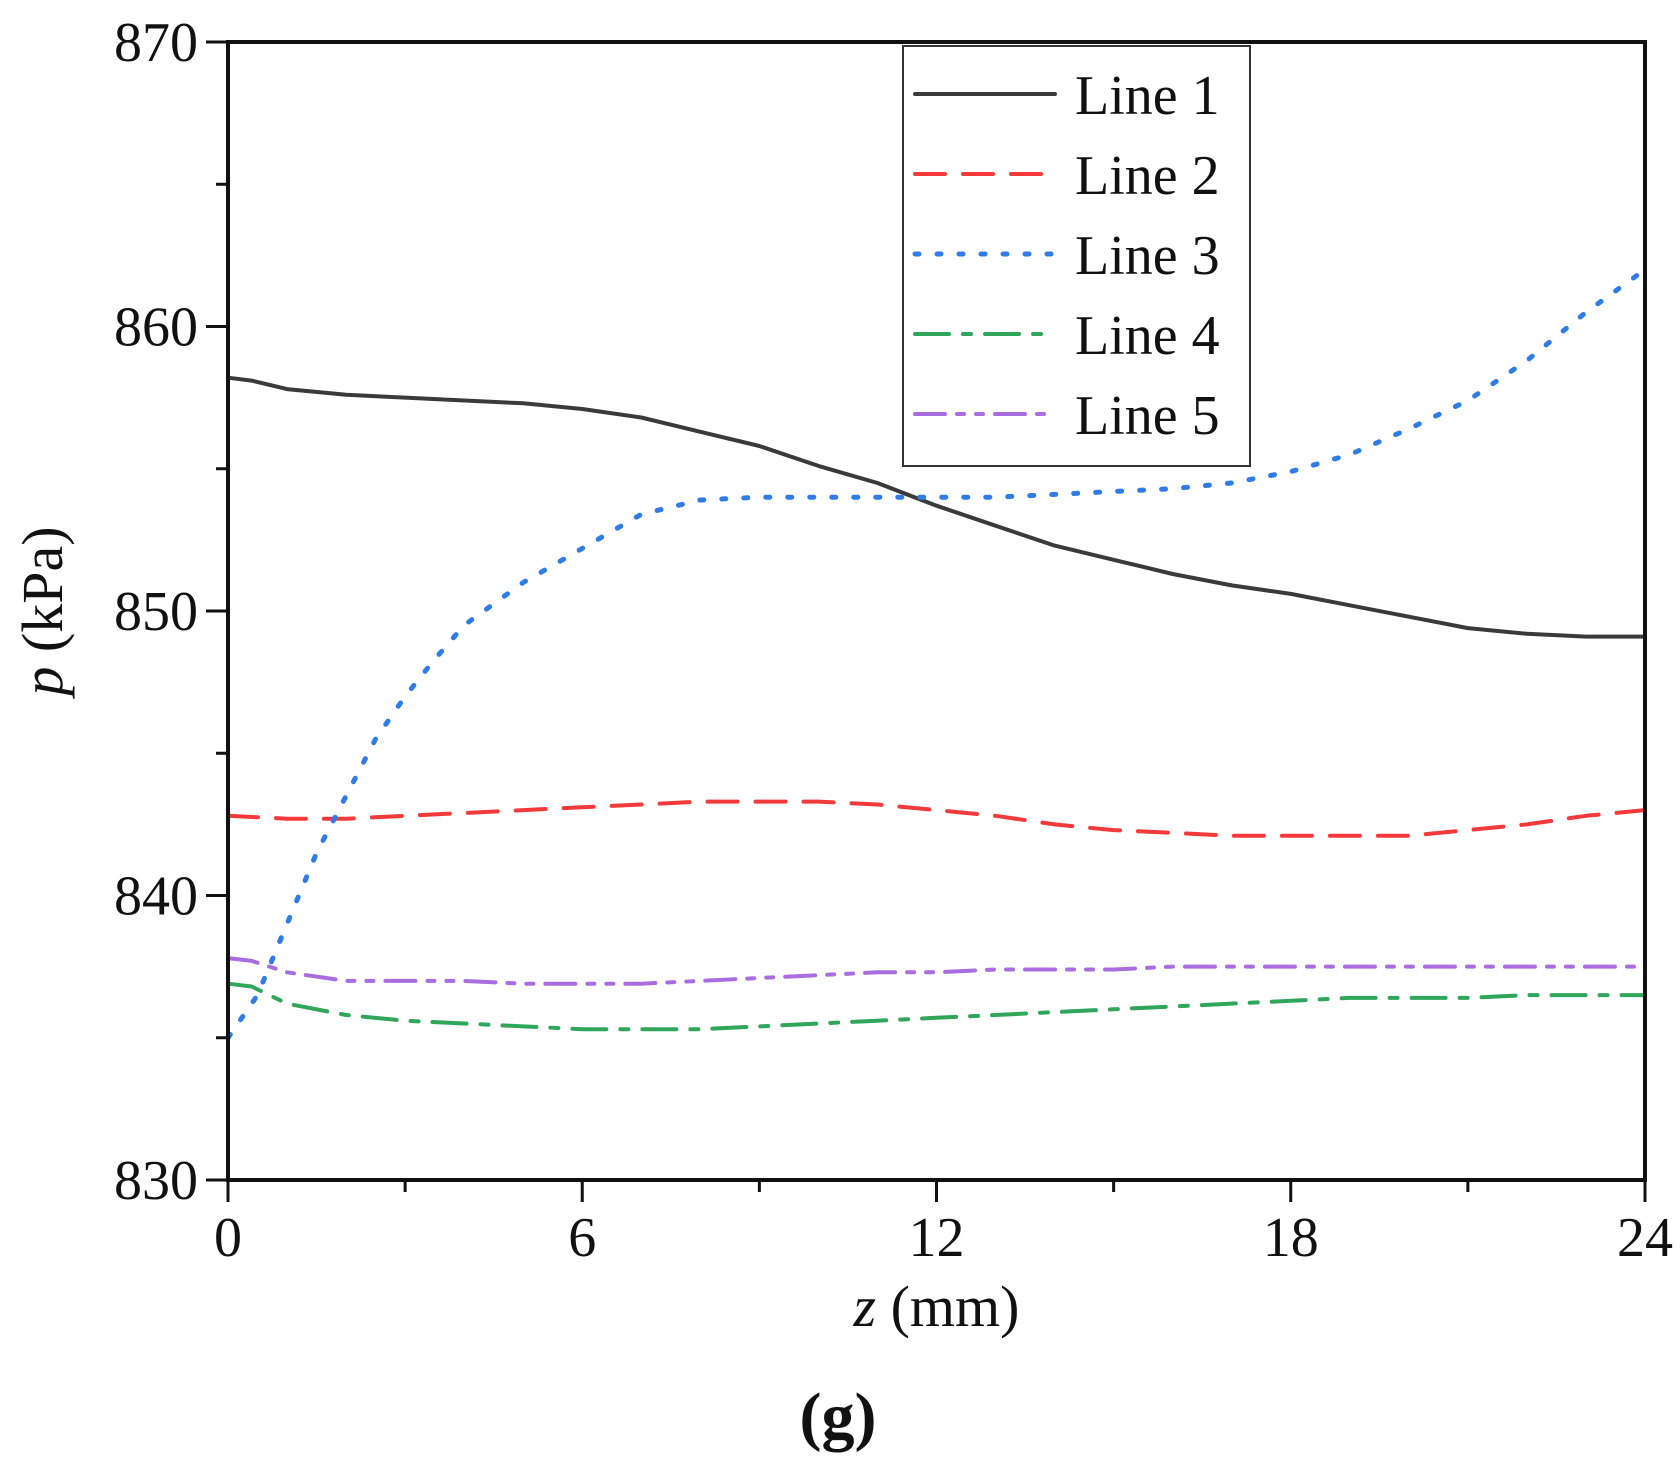 Image resolution: width=1680 pixels, height=1462 pixels. Describe the element at coordinates (582, 1238) in the screenshot. I see `x-tick-label: 6` at that location.